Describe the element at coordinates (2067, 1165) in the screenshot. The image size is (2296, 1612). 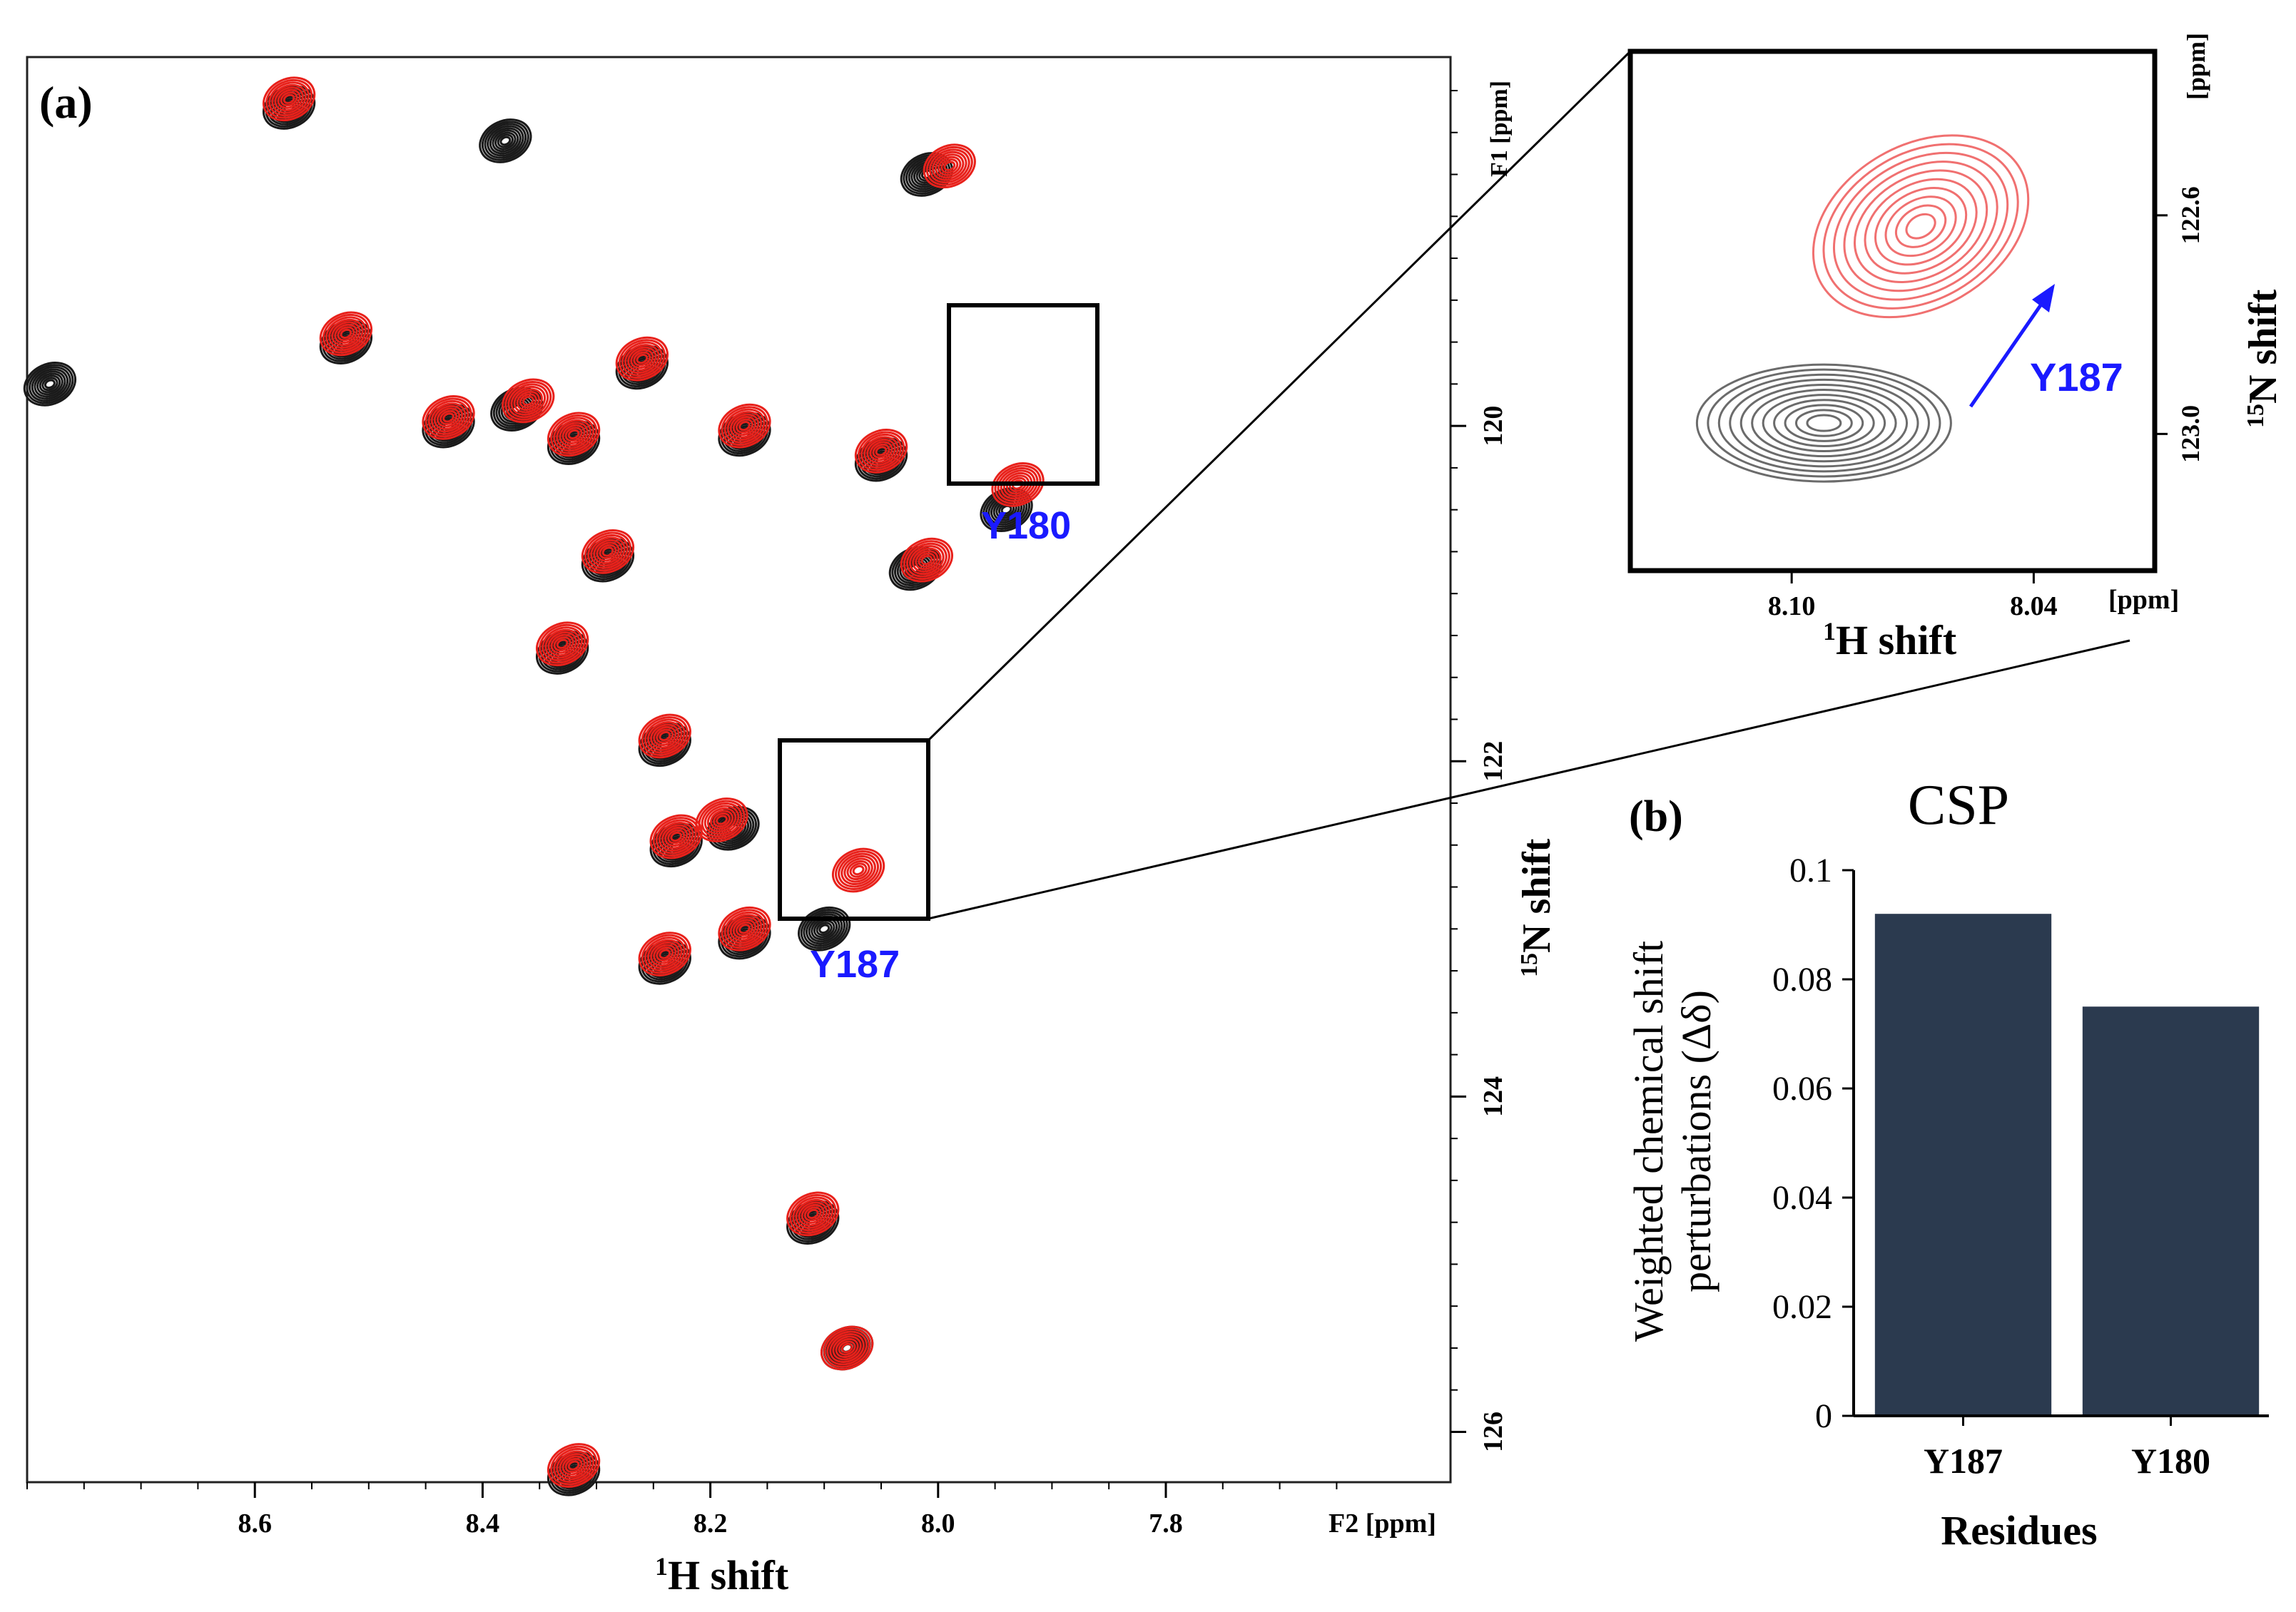
I see `panel-b-bars` at that location.